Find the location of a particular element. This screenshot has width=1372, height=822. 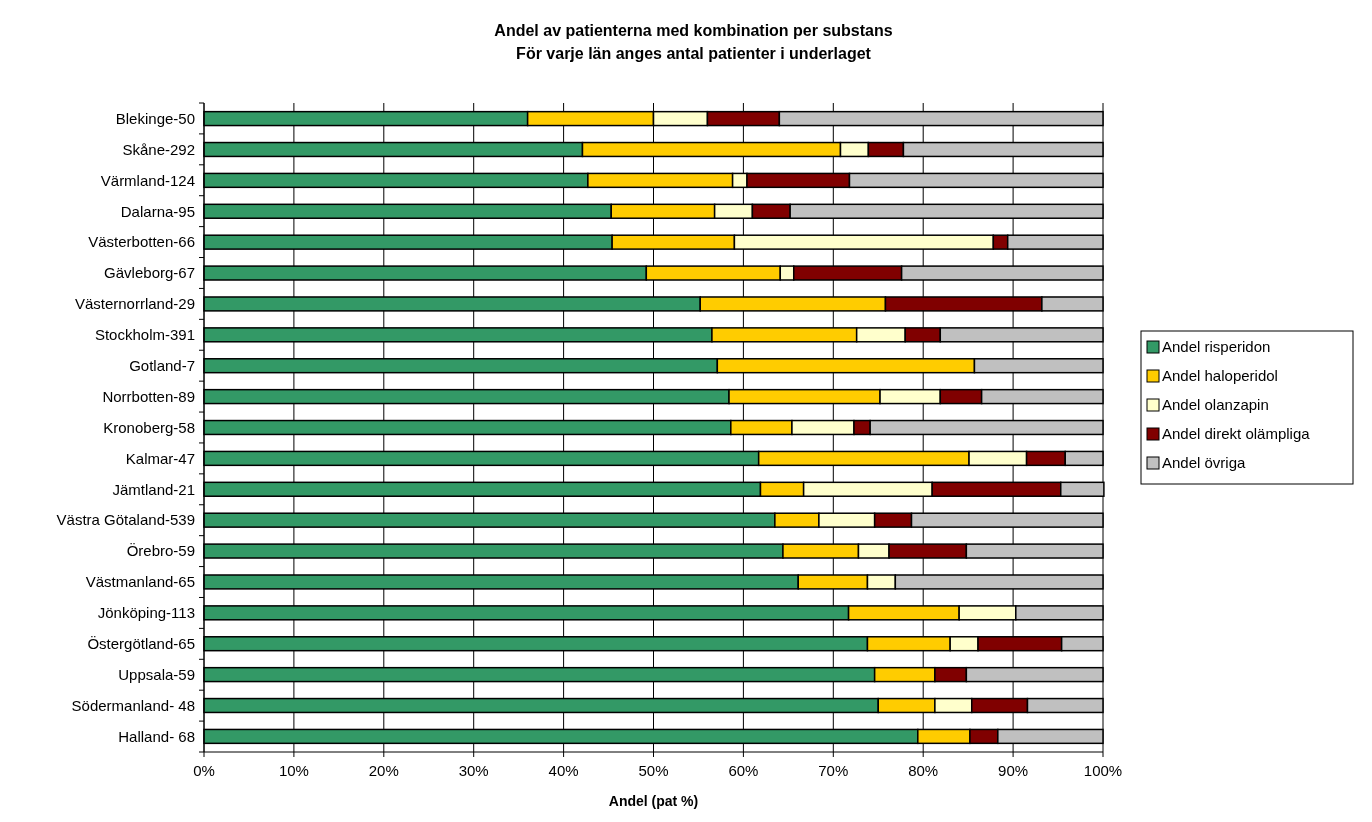

chart-subtitle: För varje län anges antal patienter i underlaget is located at coordinates (694, 53).